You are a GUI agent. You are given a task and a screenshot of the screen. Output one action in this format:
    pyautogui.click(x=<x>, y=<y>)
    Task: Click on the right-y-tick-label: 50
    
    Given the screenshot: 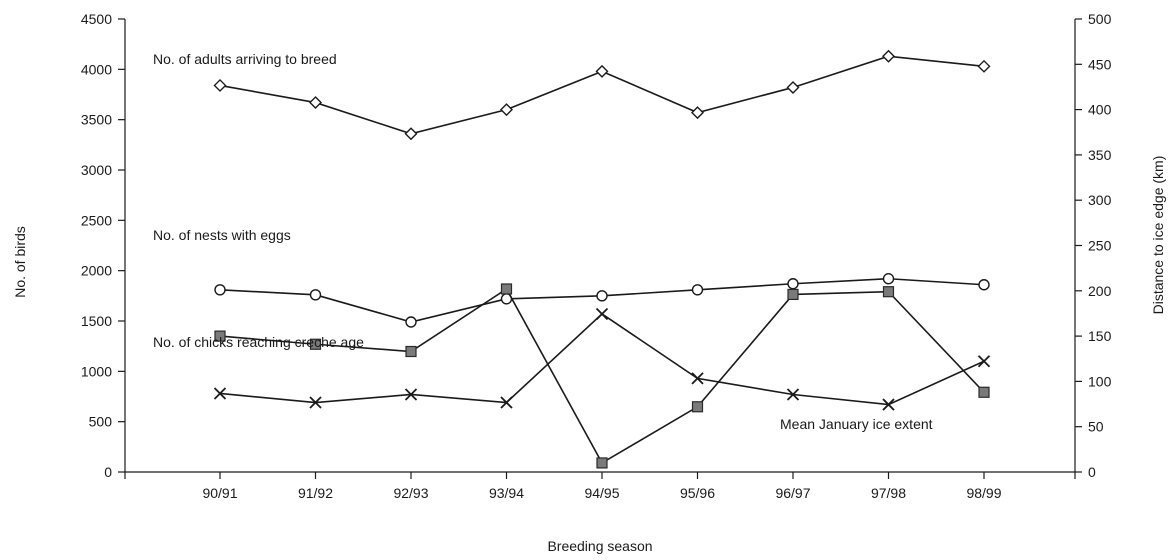 What is the action you would take?
    pyautogui.click(x=1096, y=427)
    